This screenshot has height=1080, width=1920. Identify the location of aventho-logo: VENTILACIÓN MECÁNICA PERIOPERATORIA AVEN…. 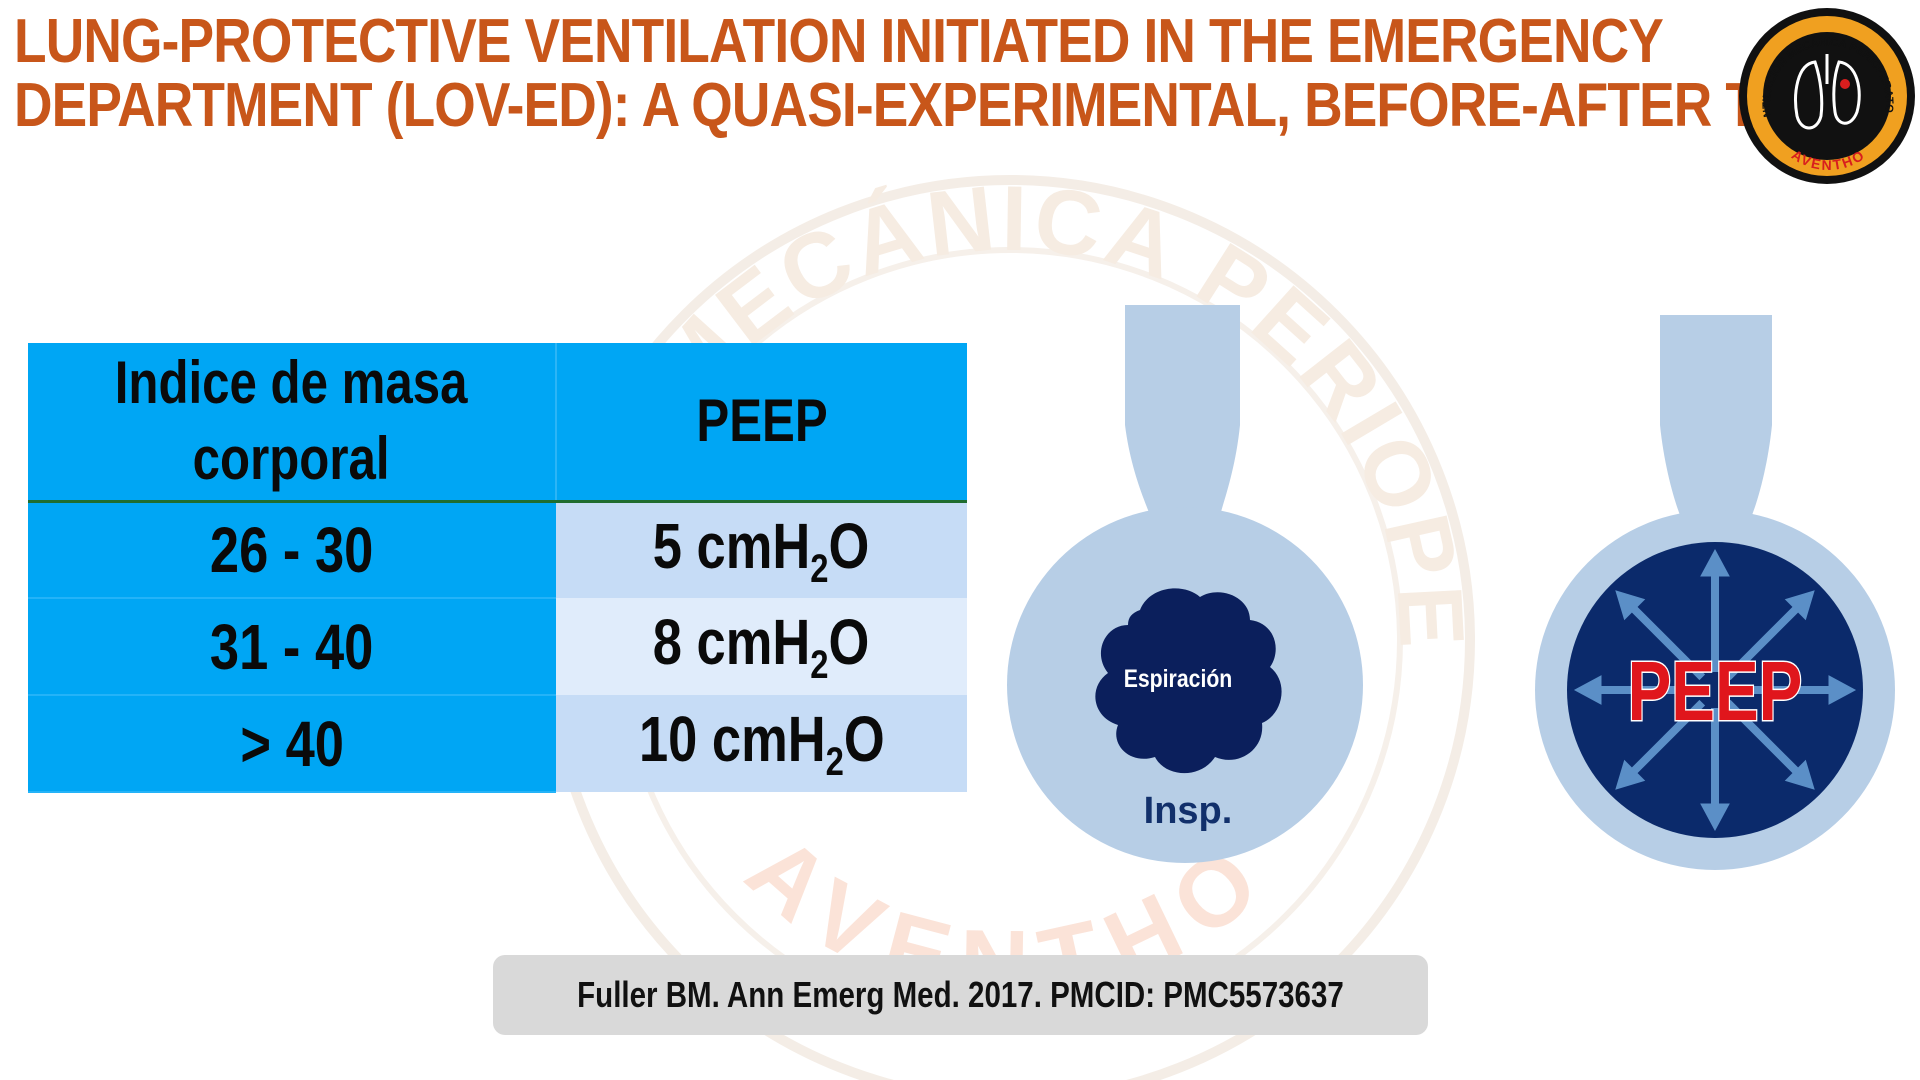
(1825, 94).